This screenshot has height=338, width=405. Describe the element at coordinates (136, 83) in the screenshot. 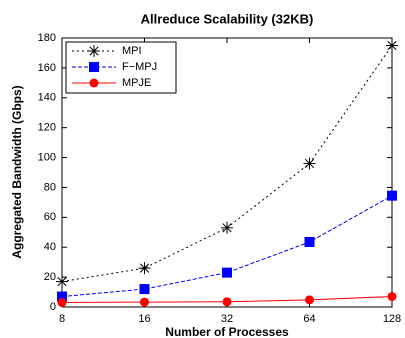

I see `legend-label: MPJE` at that location.